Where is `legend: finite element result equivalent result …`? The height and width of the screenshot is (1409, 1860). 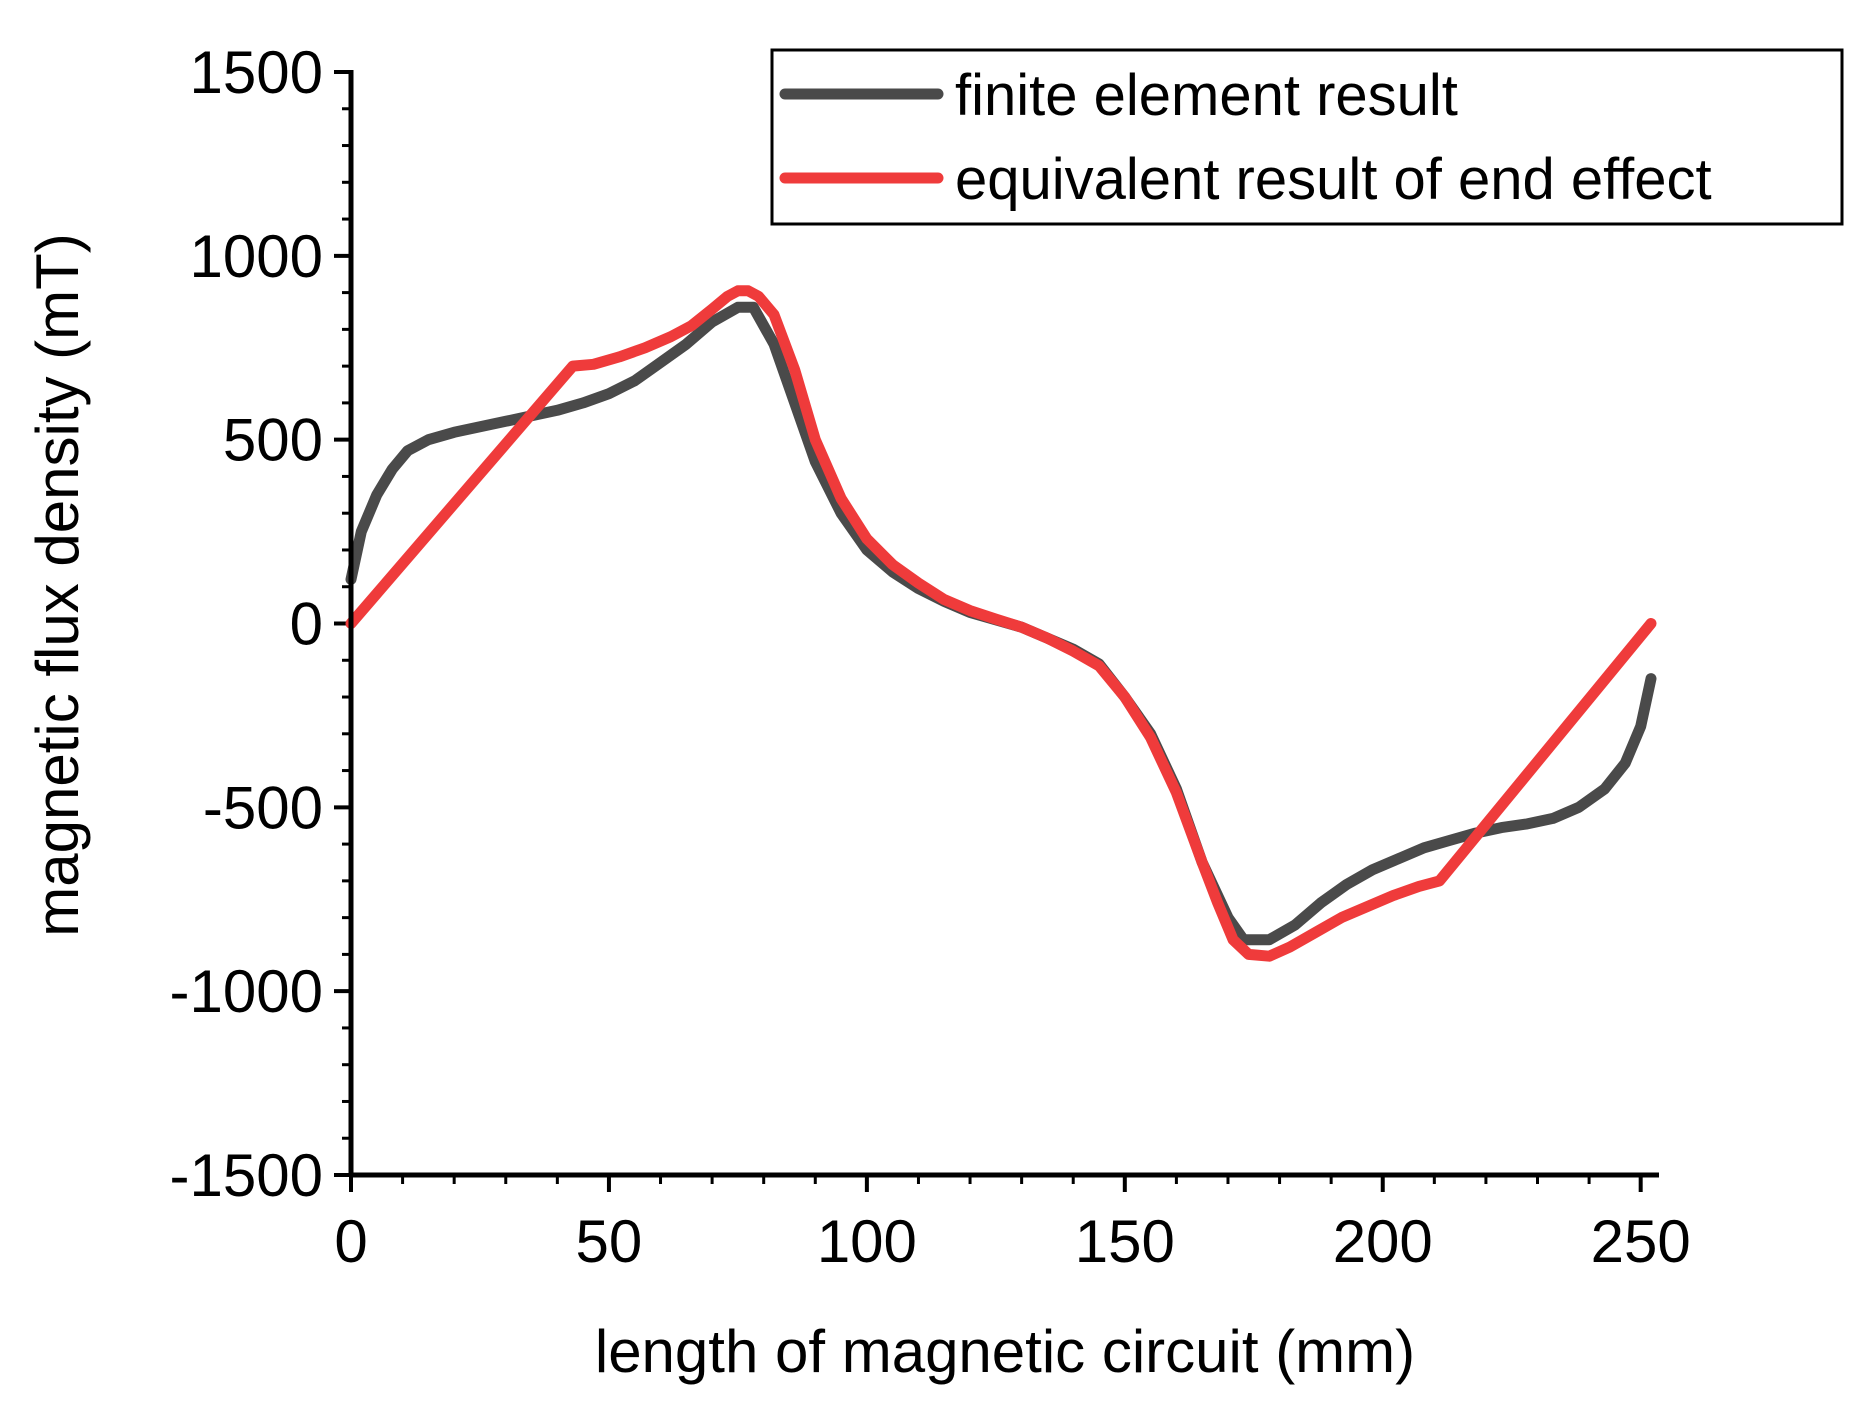 legend: finite element result equivalent result … is located at coordinates (1307, 137).